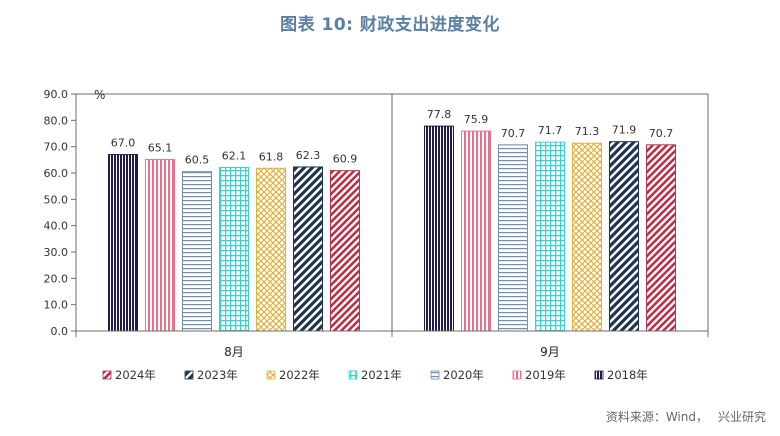 This screenshot has width=780, height=436. Describe the element at coordinates (123, 143) in the screenshot. I see `data-label: 67.0` at that location.